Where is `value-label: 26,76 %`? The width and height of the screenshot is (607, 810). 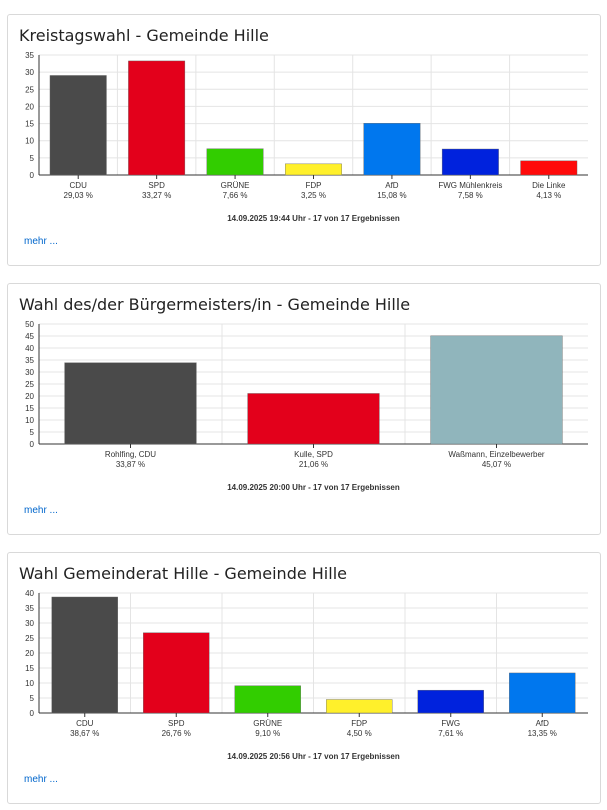 value-label: 26,76 % is located at coordinates (176, 733).